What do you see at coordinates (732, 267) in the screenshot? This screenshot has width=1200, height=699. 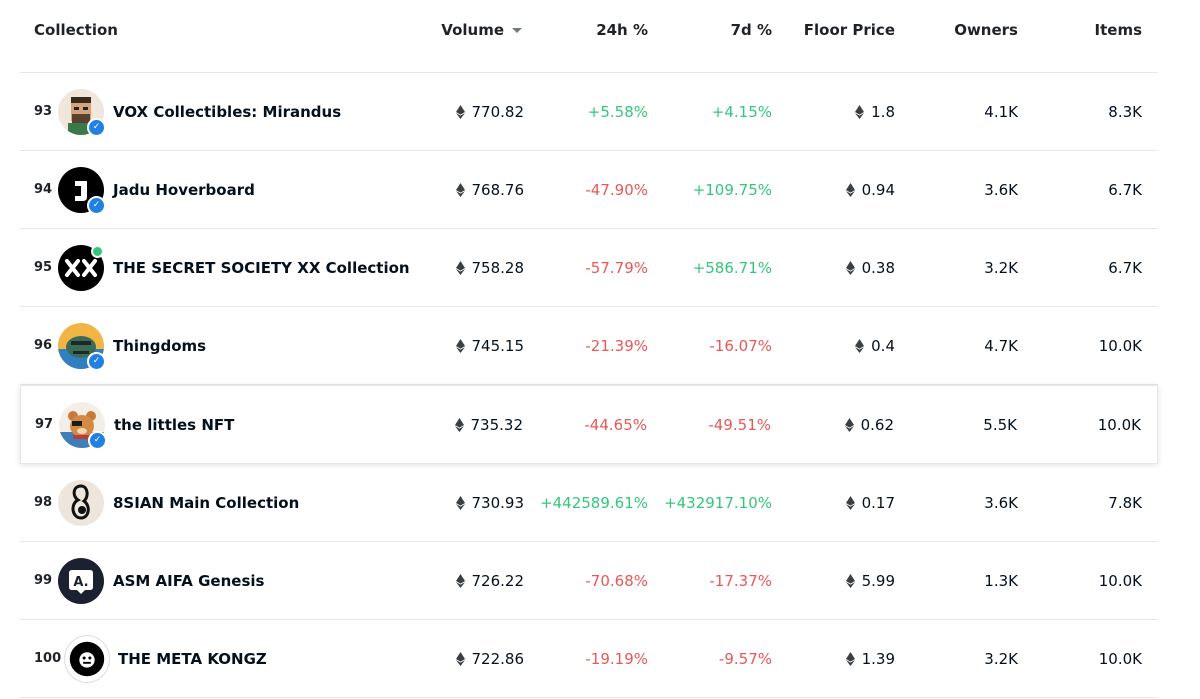 I see `change-7d: +586.71%` at bounding box center [732, 267].